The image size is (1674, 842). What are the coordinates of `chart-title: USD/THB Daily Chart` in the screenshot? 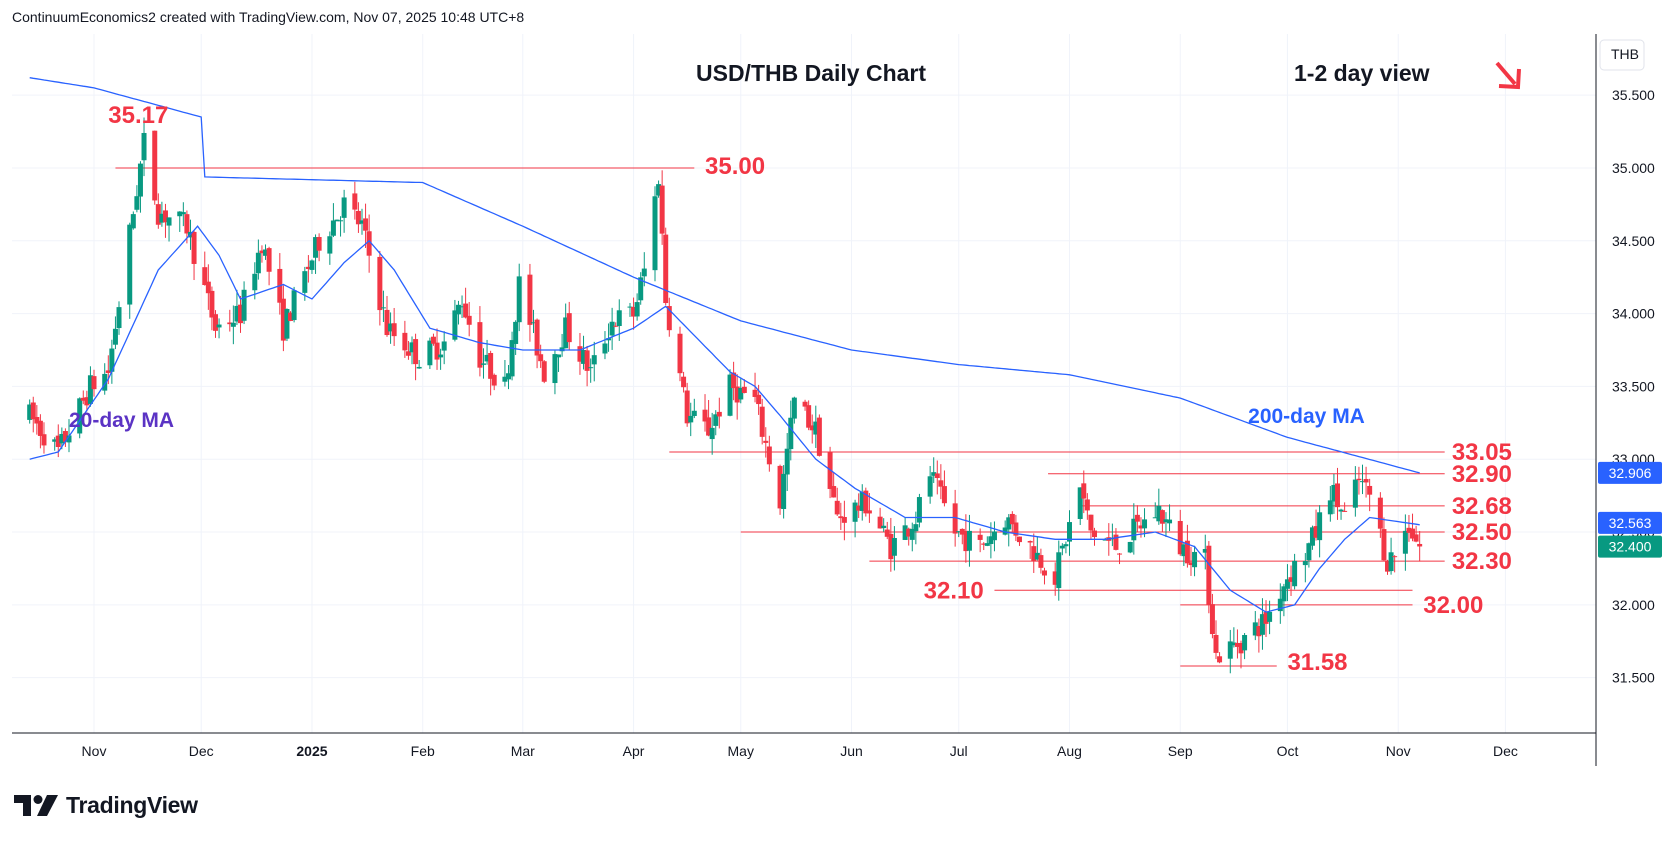 It's located at (811, 73).